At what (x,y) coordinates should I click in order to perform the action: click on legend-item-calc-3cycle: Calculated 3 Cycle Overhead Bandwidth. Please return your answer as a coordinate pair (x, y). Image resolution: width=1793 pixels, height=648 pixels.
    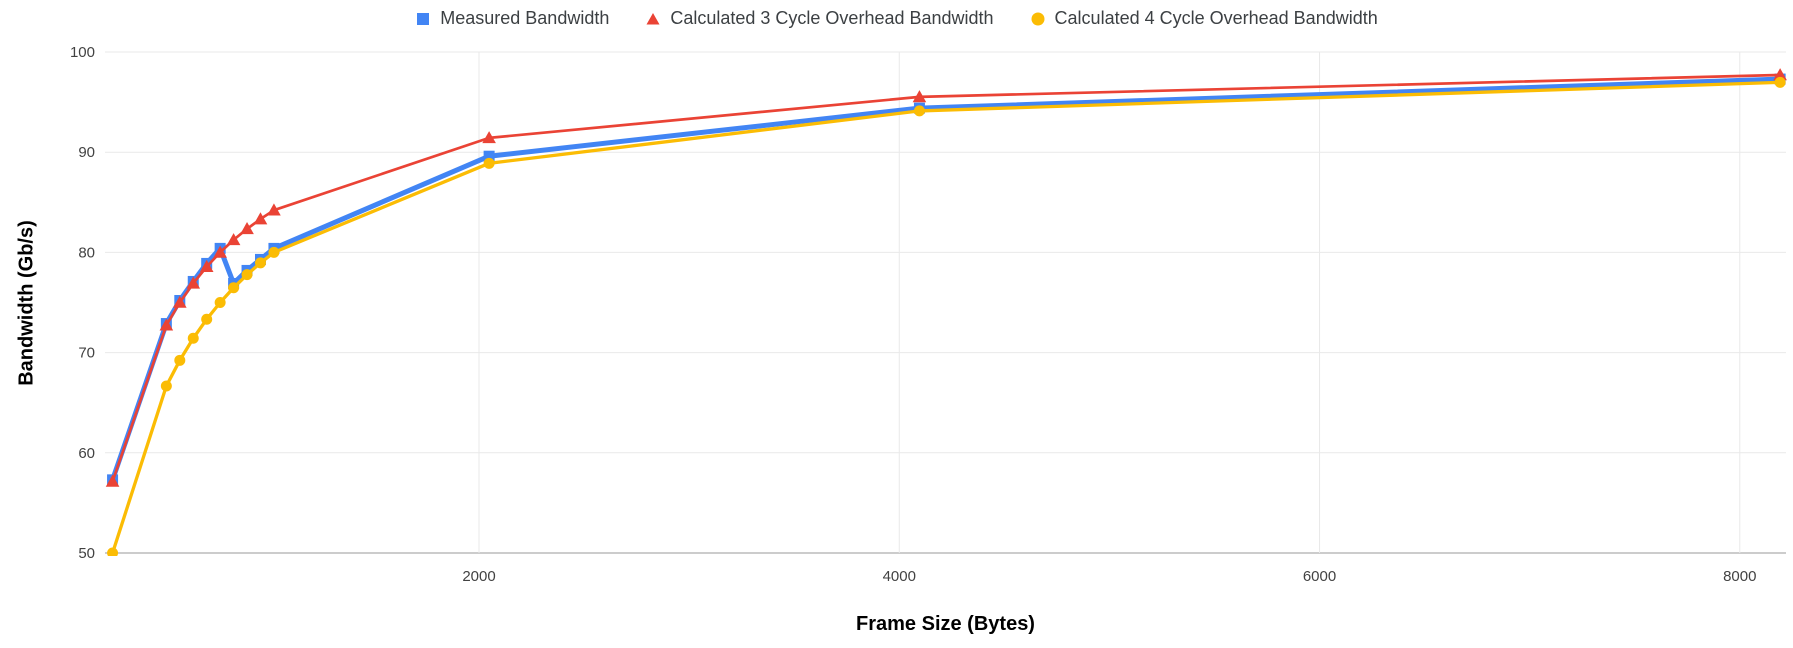
    Looking at the image, I should click on (819, 18).